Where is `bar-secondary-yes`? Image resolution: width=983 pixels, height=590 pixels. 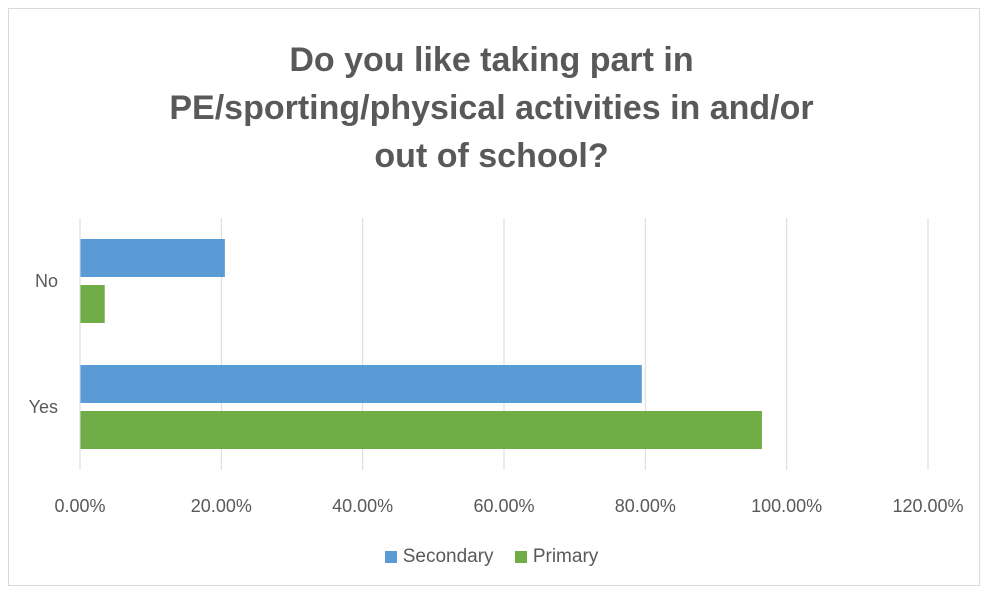
bar-secondary-yes is located at coordinates (361, 384).